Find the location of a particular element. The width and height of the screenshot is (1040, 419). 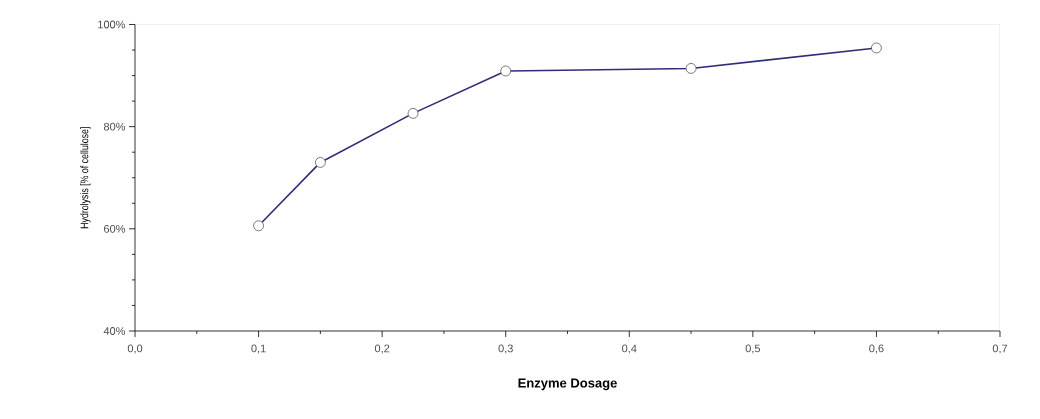

x-axis-title: Enzyme Dosage is located at coordinates (567, 384).